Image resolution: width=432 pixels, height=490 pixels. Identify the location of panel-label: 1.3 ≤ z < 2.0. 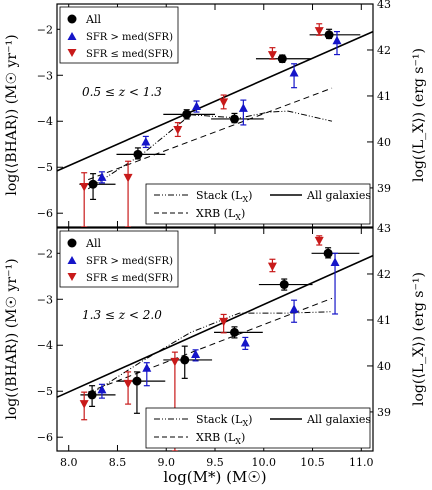
(122, 315).